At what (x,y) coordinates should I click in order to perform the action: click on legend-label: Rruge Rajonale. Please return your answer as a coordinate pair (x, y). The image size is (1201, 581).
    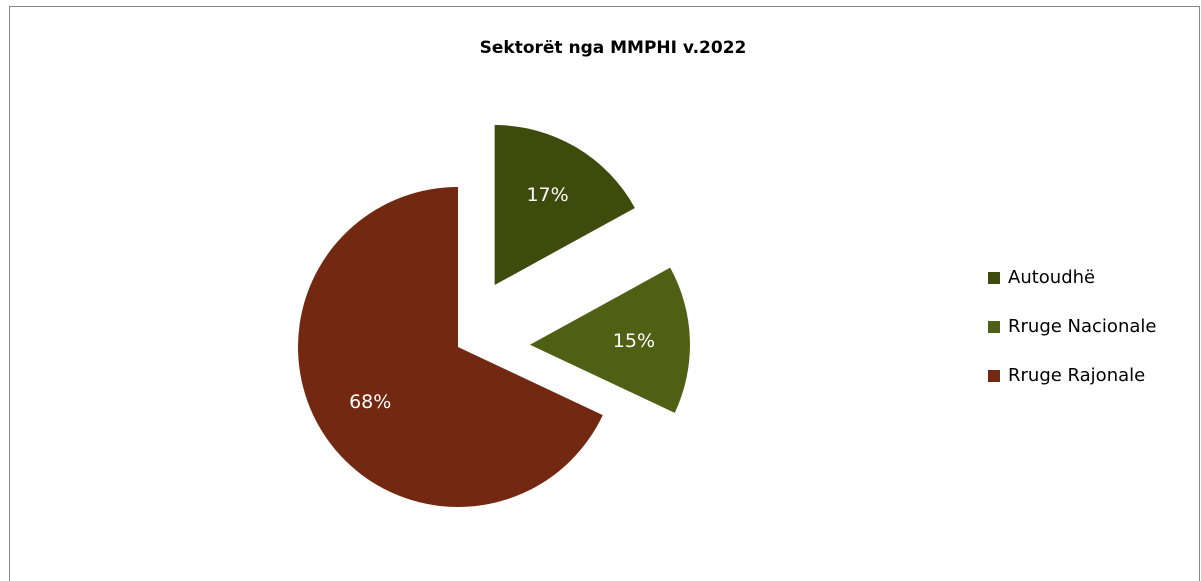
    Looking at the image, I should click on (1076, 375).